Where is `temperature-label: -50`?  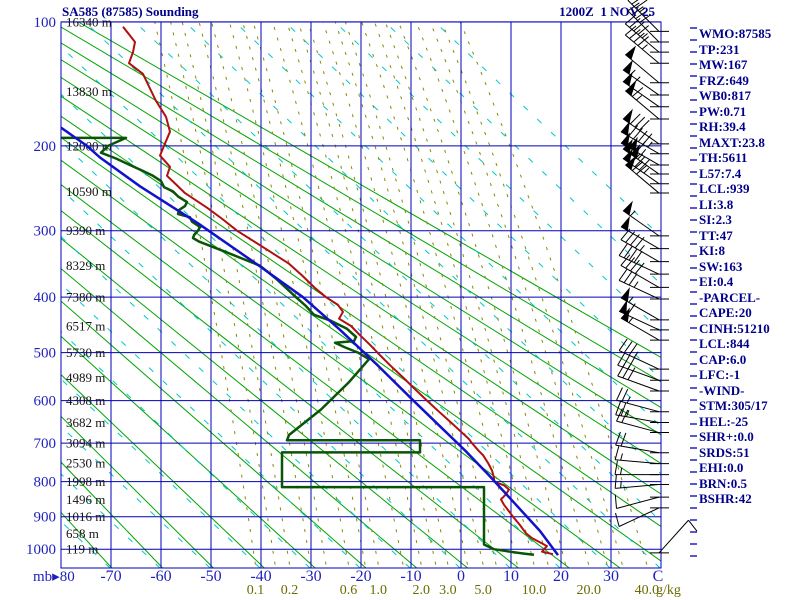
temperature-label: -50 is located at coordinates (210, 576).